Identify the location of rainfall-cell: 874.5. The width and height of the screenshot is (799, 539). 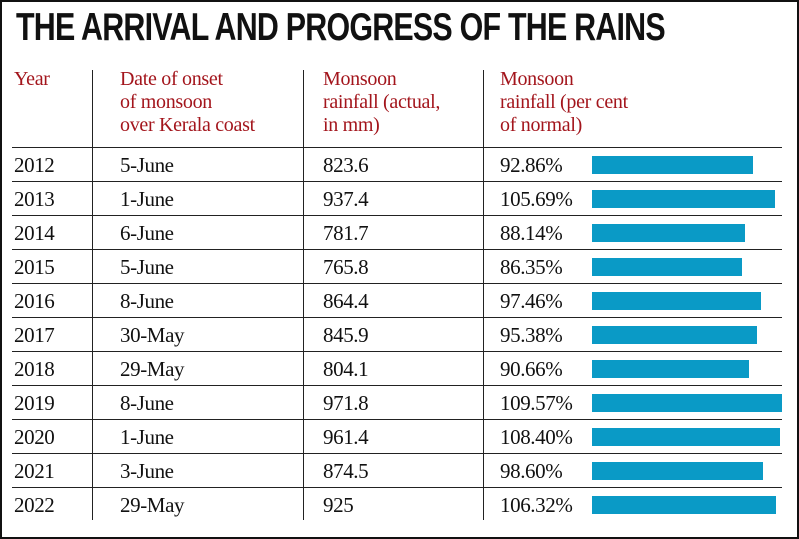
(346, 471).